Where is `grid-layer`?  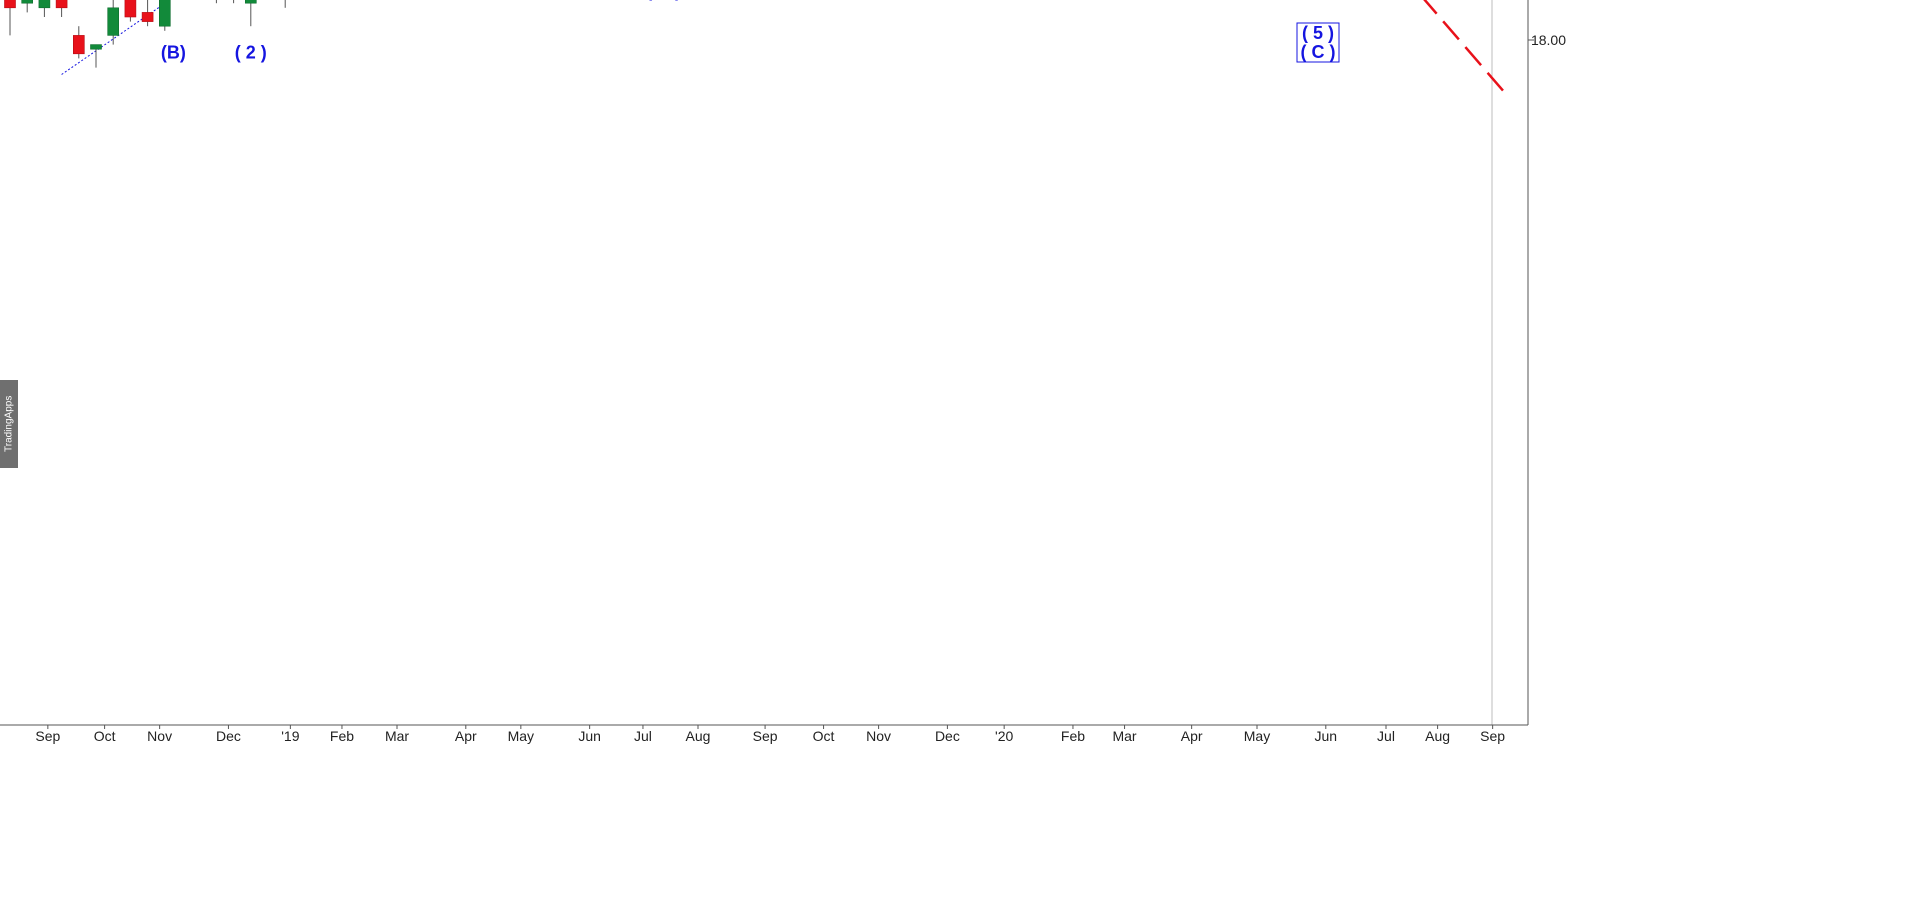
grid-layer is located at coordinates (1492, 362).